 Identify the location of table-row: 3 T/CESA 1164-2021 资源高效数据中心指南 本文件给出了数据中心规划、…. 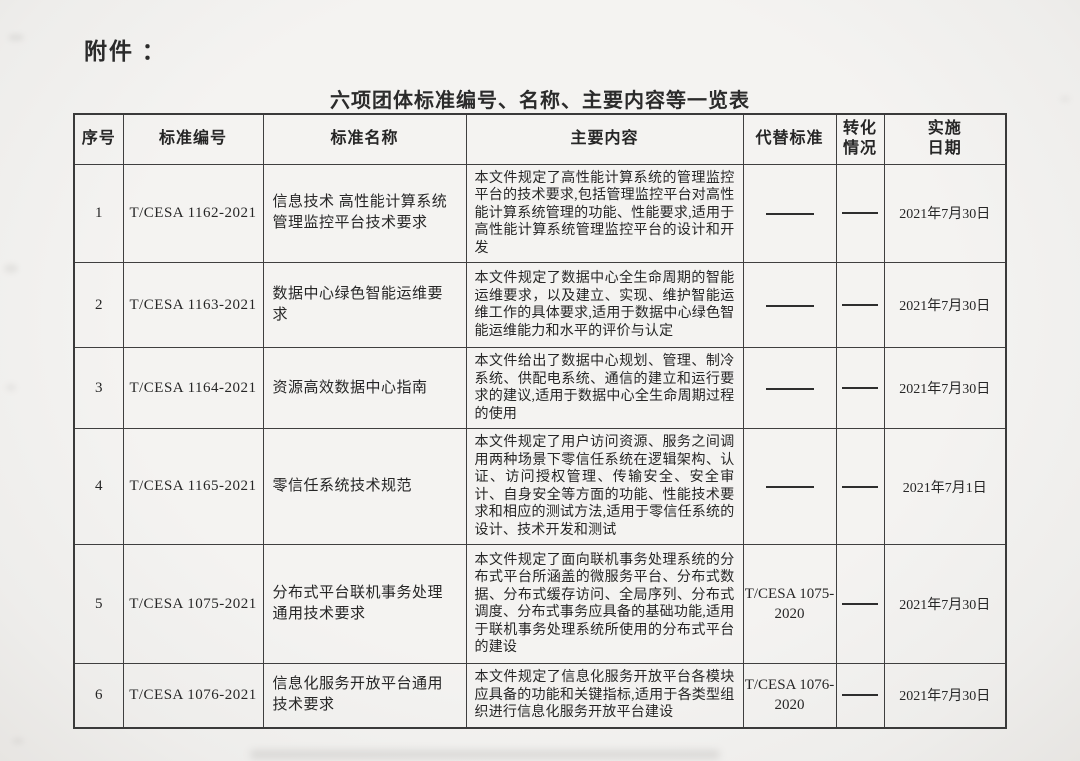
(540, 388).